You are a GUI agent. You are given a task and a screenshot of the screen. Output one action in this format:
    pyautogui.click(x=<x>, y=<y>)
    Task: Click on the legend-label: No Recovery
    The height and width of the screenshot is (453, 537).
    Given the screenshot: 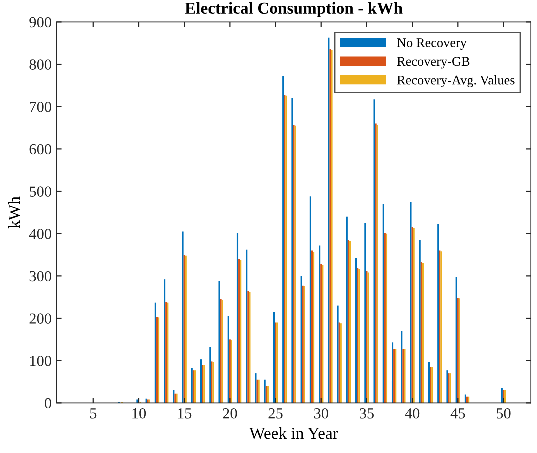 What is the action you would take?
    pyautogui.click(x=432, y=44)
    